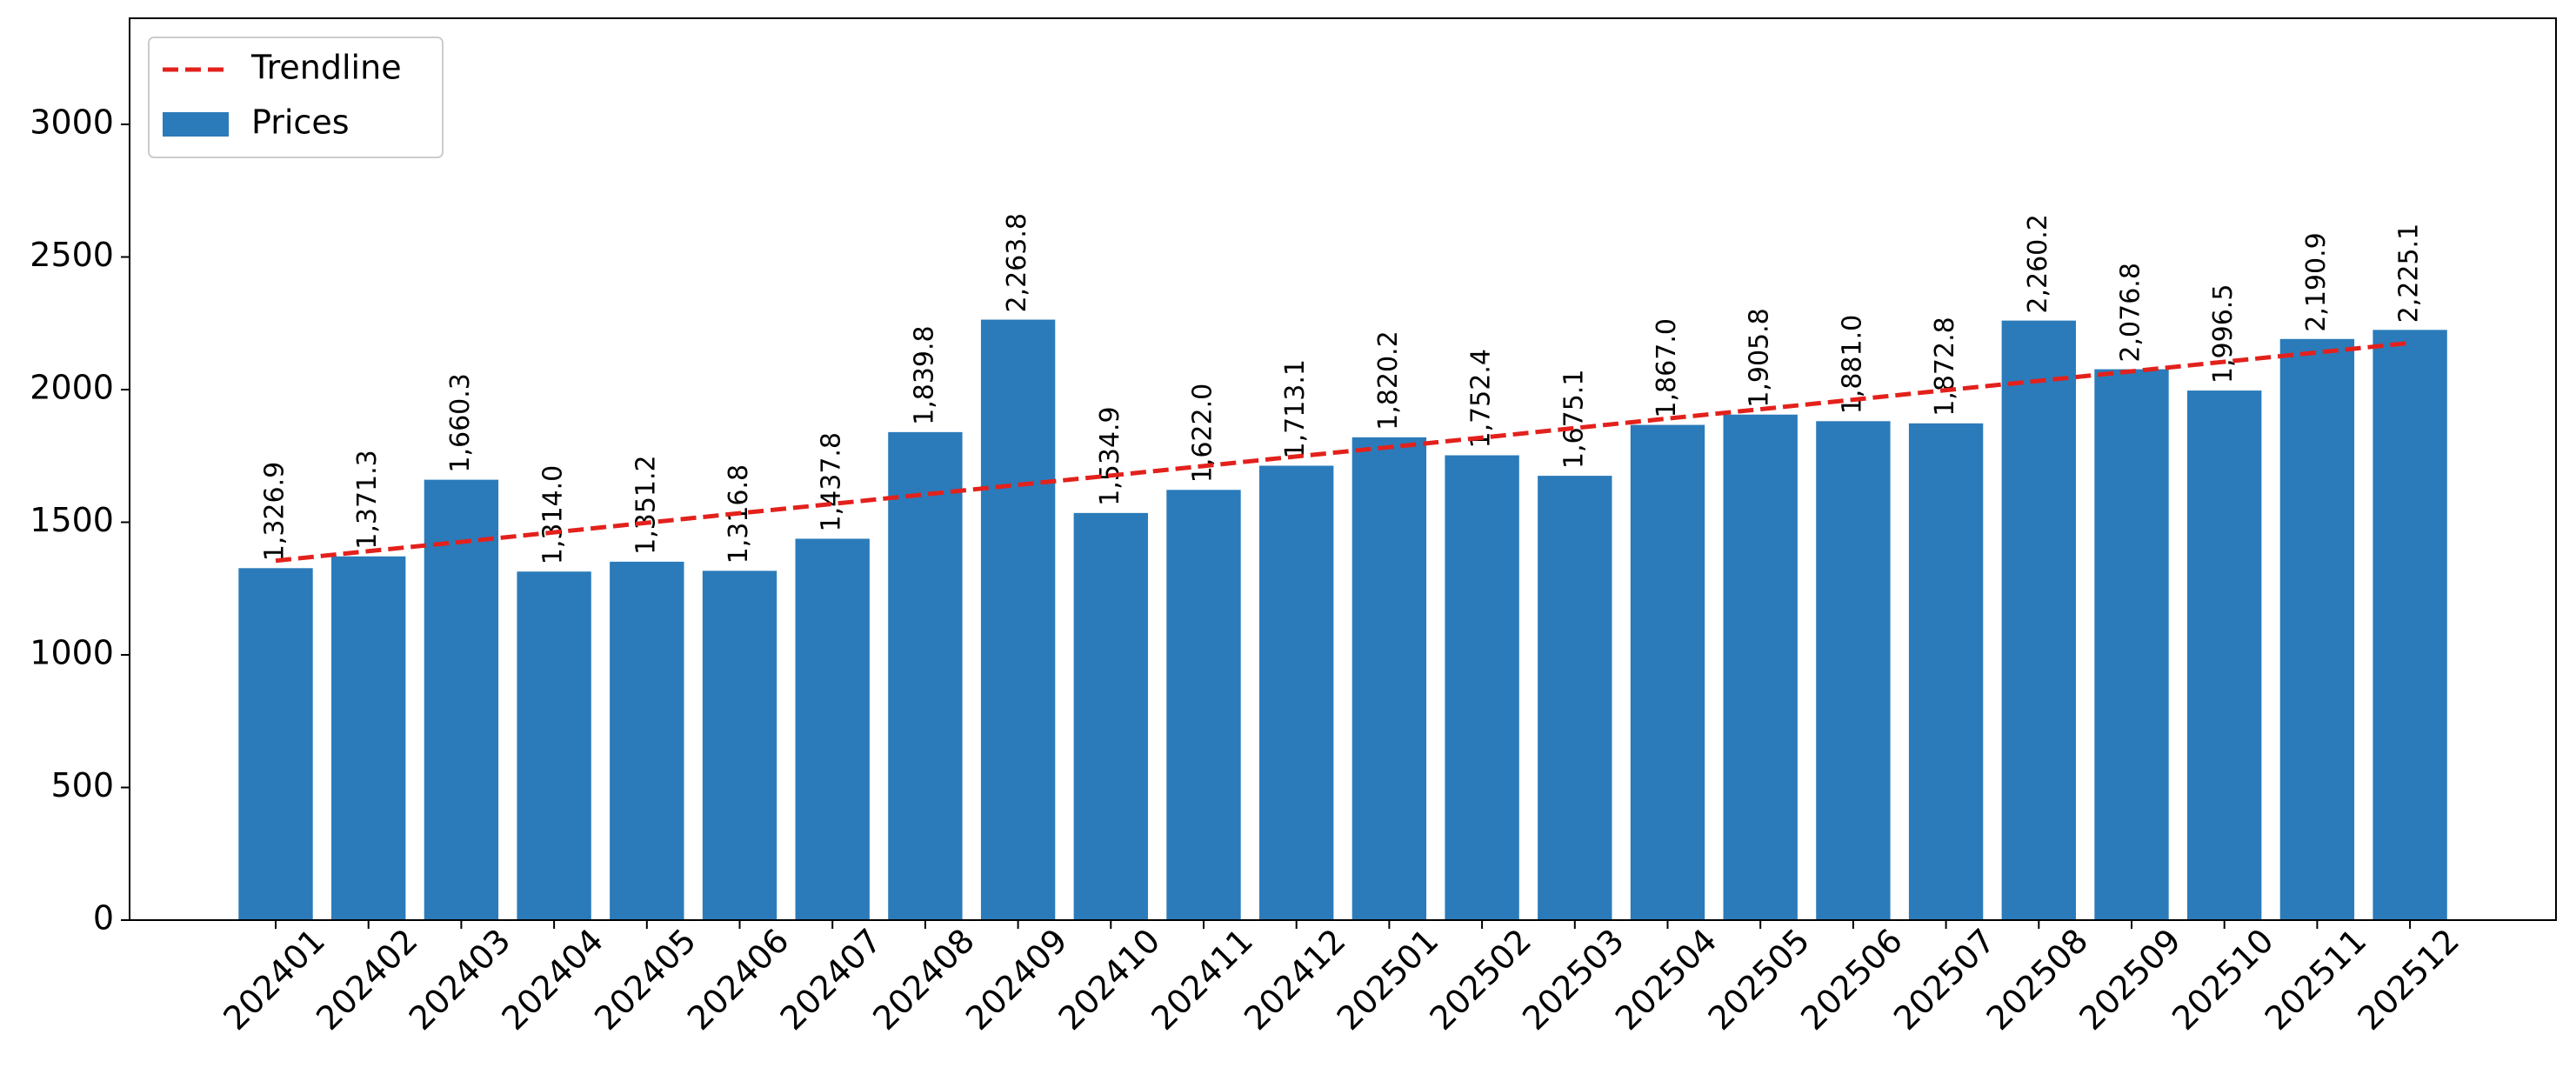 Image resolution: width=2576 pixels, height=1081 pixels. I want to click on value-label: 2,076.8, so click(2131, 313).